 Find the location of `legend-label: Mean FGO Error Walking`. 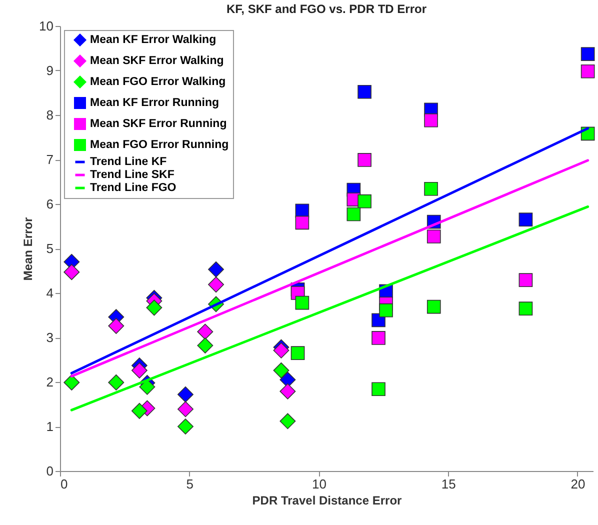

legend-label: Mean FGO Error Walking is located at coordinates (158, 82).